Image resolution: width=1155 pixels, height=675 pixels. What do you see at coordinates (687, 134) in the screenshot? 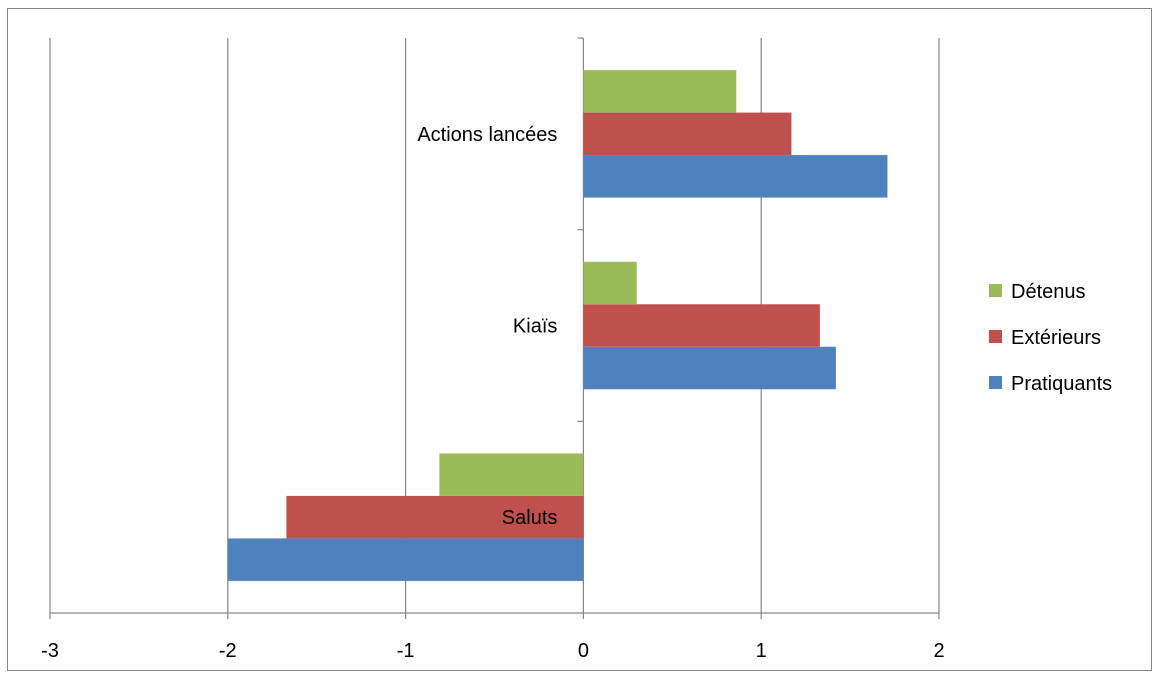
I see `bar-extérieurs-2` at bounding box center [687, 134].